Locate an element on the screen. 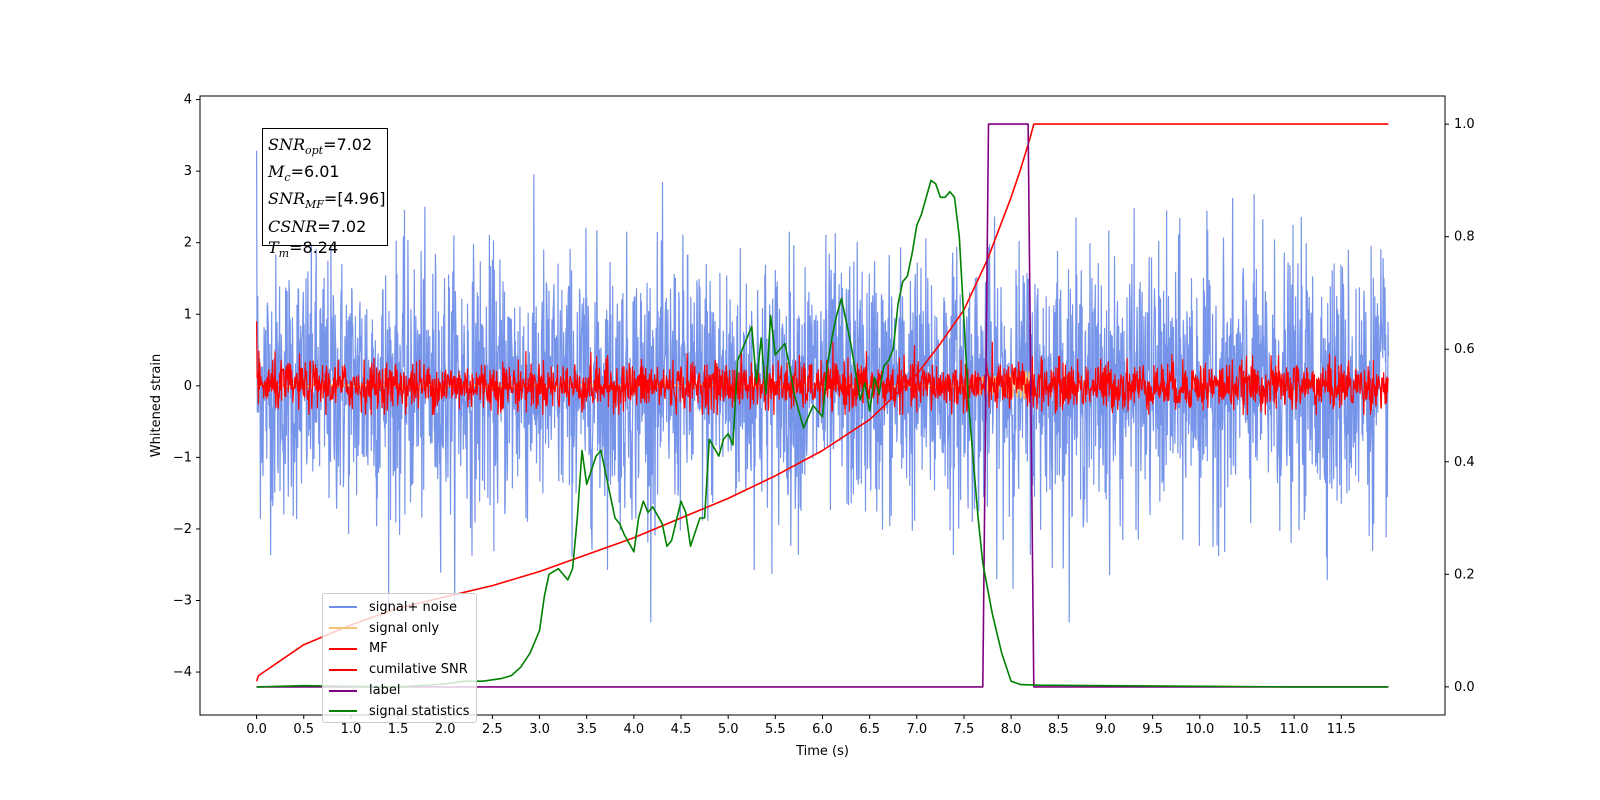 This screenshot has height=800, width=1600. legend-label: cumilative SNR is located at coordinates (418, 670).